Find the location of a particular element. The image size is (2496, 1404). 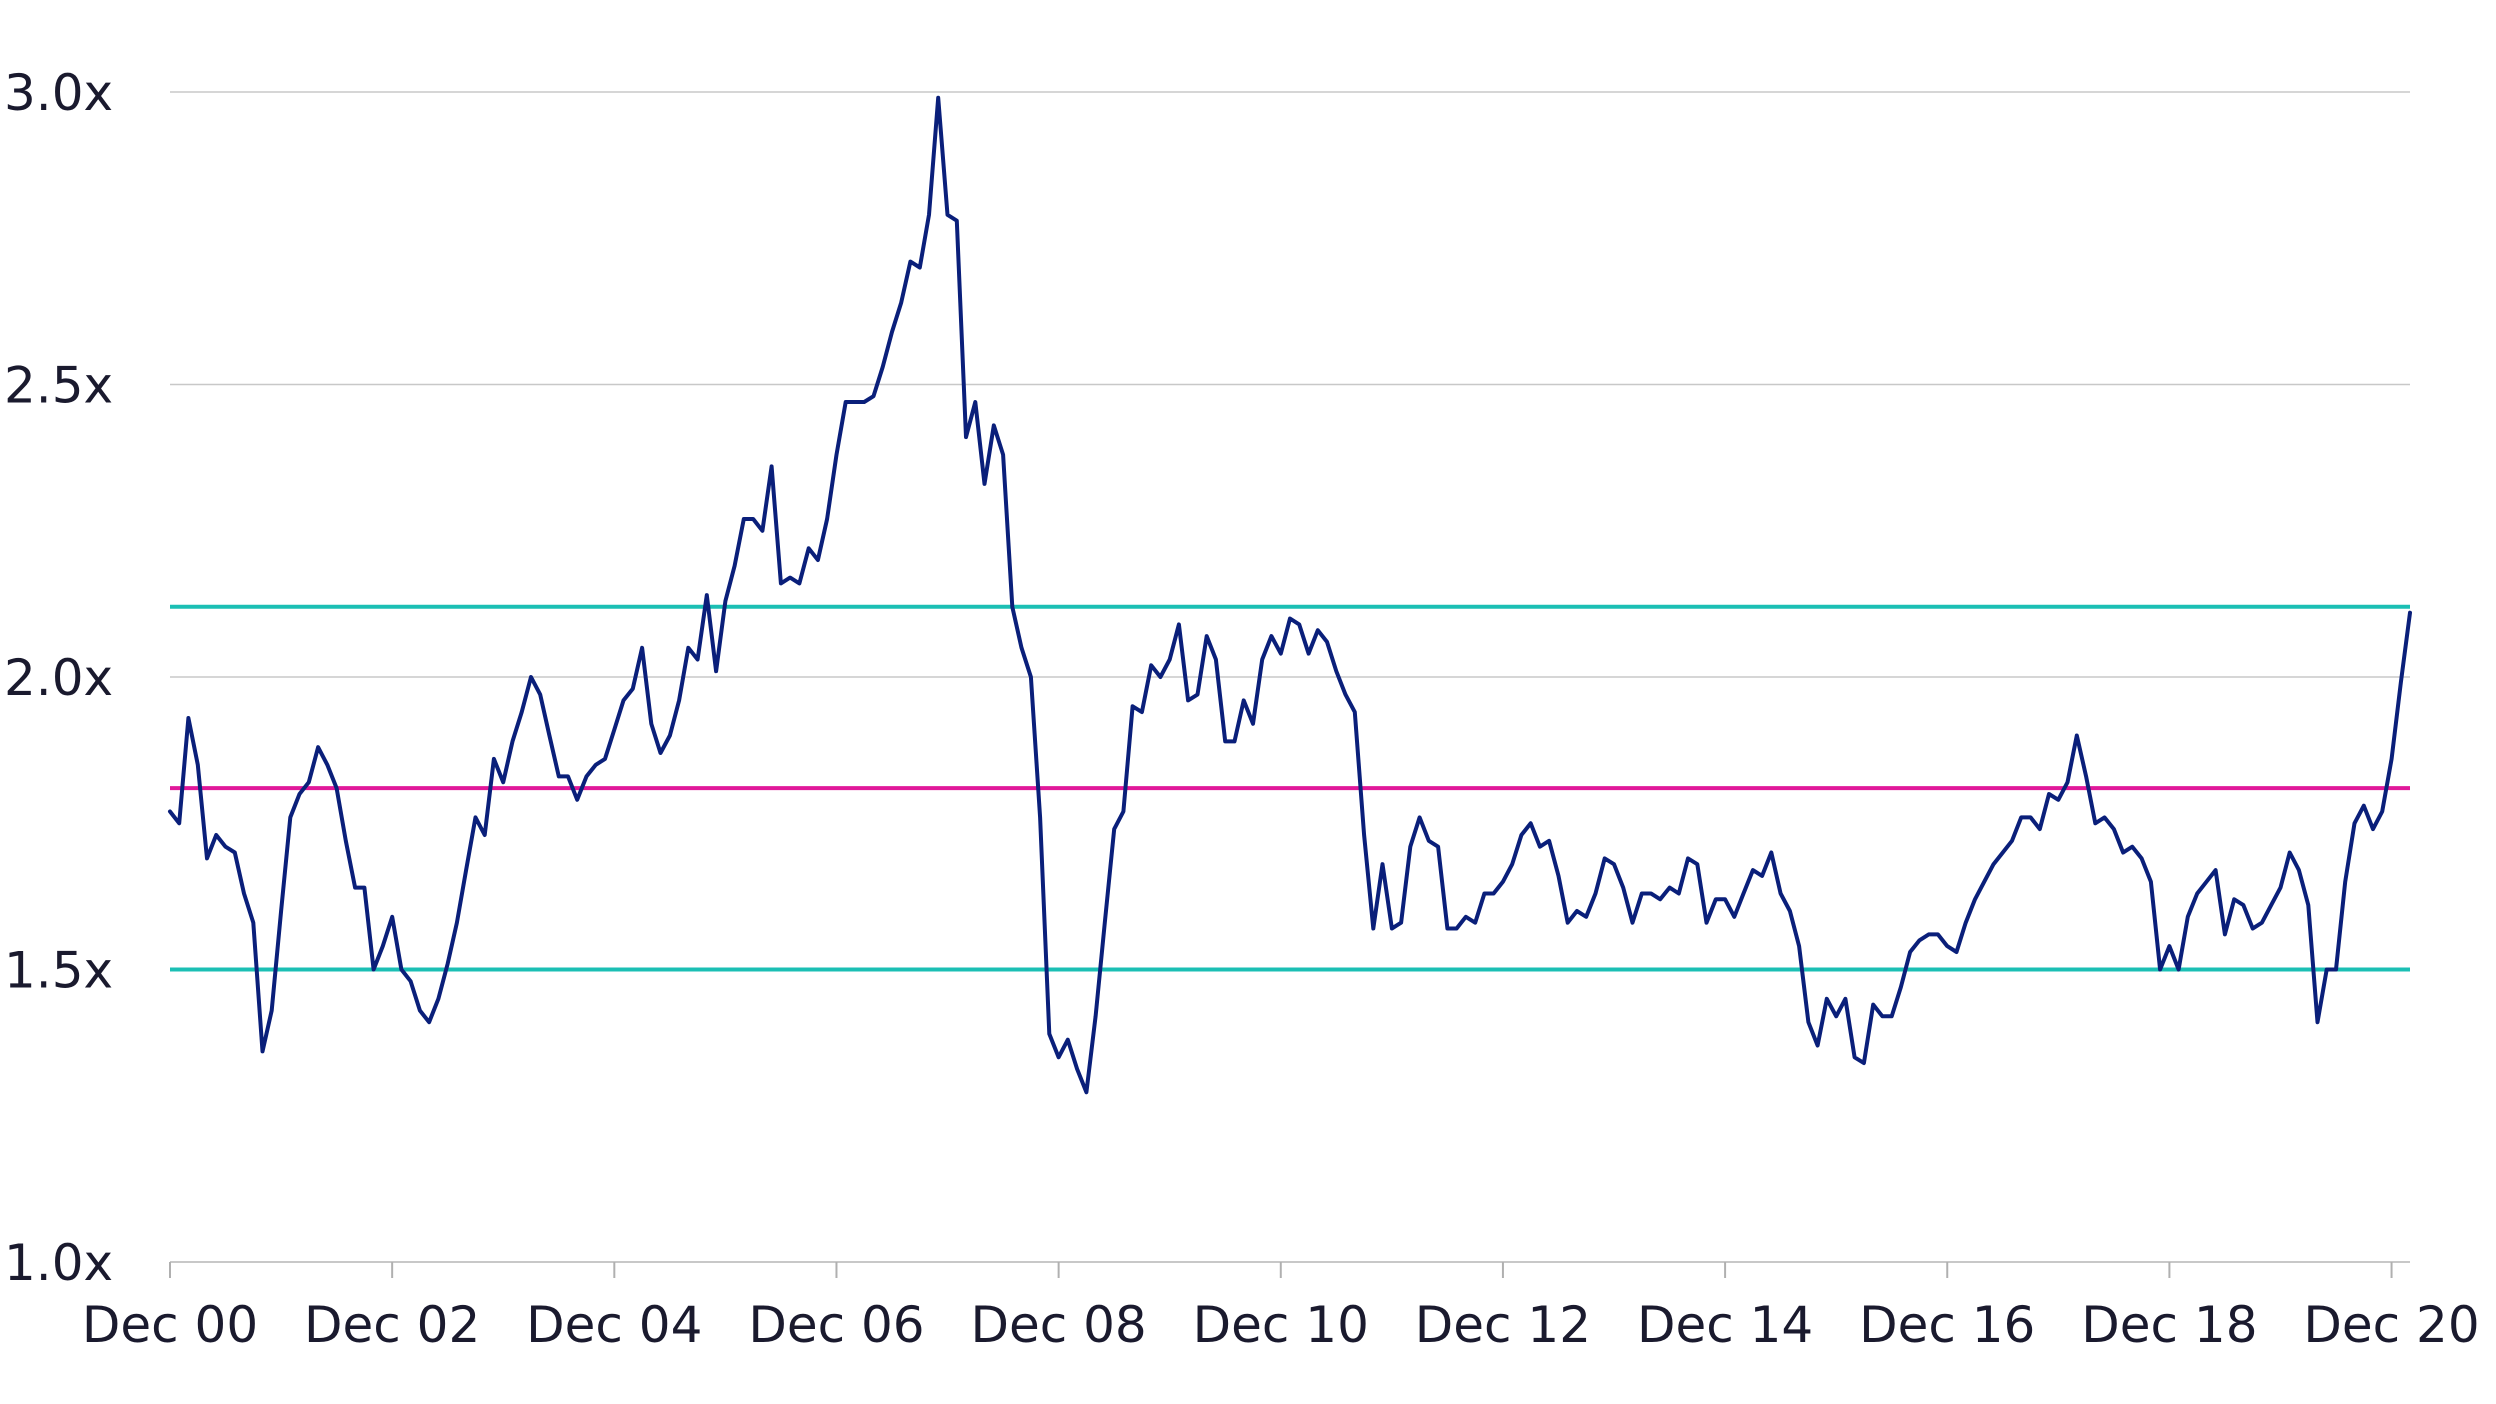

x-tick-label: Dec 14 is located at coordinates (1725, 1325).